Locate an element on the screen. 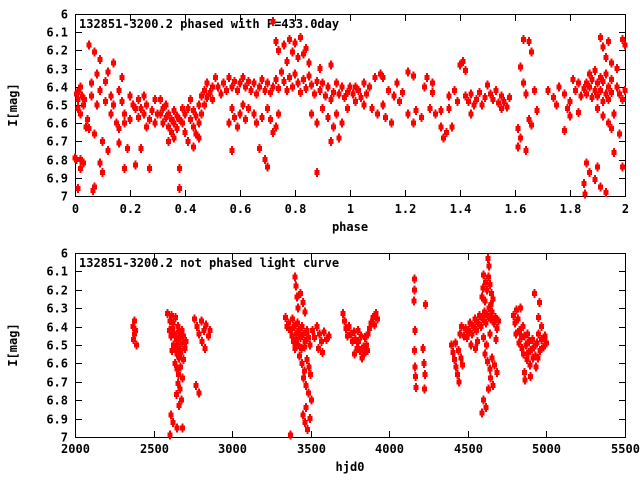  y-tick-label: 6.8 is located at coordinates (57, 401).